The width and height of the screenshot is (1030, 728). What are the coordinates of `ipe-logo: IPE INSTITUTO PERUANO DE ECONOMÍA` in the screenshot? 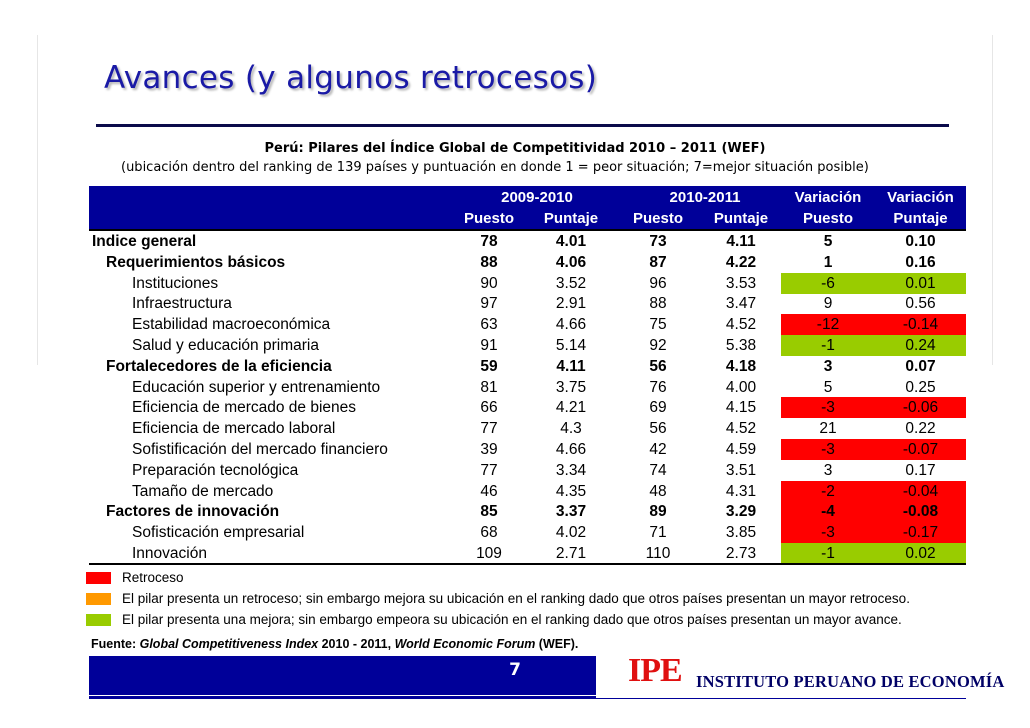 It's located at (800, 675).